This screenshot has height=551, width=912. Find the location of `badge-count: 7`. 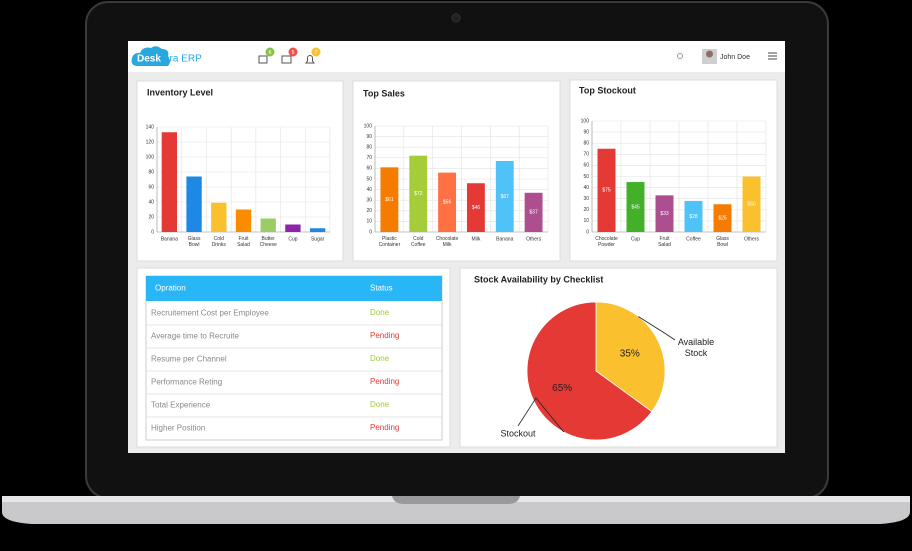

badge-count: 7 is located at coordinates (316, 53).